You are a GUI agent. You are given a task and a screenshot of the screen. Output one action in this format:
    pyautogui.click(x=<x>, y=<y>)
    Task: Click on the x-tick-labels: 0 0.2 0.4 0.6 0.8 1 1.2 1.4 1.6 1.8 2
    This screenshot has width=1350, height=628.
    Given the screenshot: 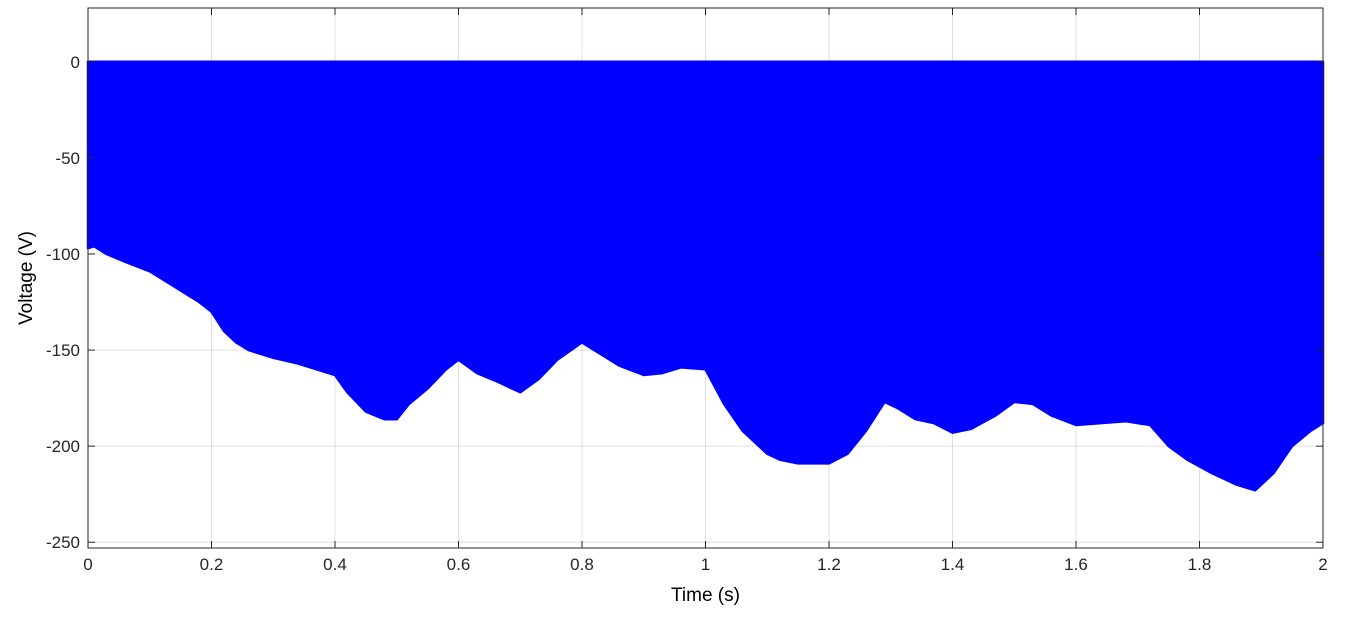 What is the action you would take?
    pyautogui.click(x=705, y=564)
    